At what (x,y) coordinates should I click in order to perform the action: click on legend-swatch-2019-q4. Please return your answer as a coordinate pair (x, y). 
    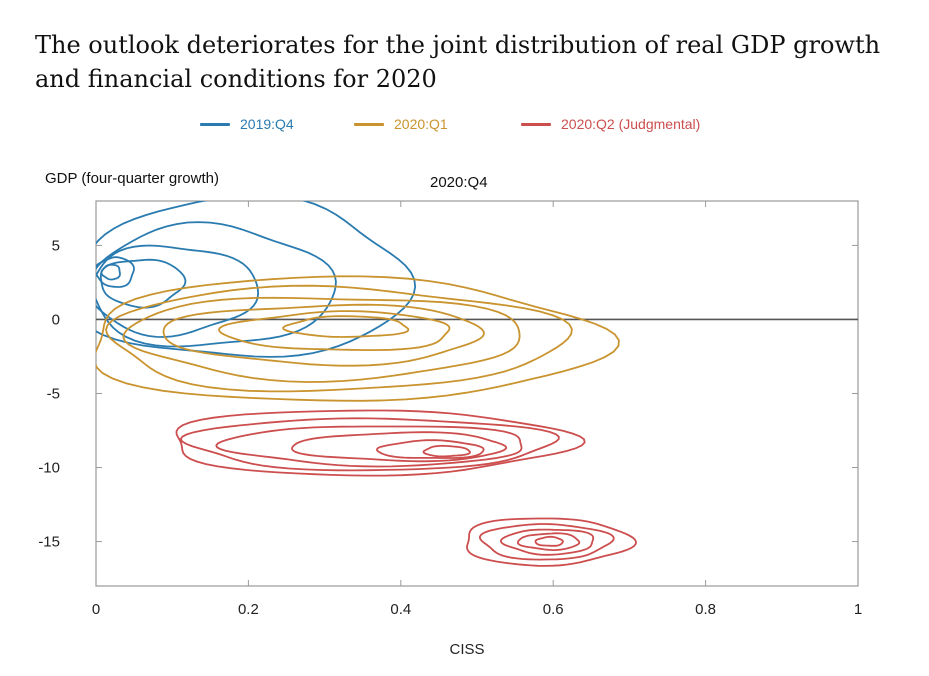
    Looking at the image, I should click on (215, 124).